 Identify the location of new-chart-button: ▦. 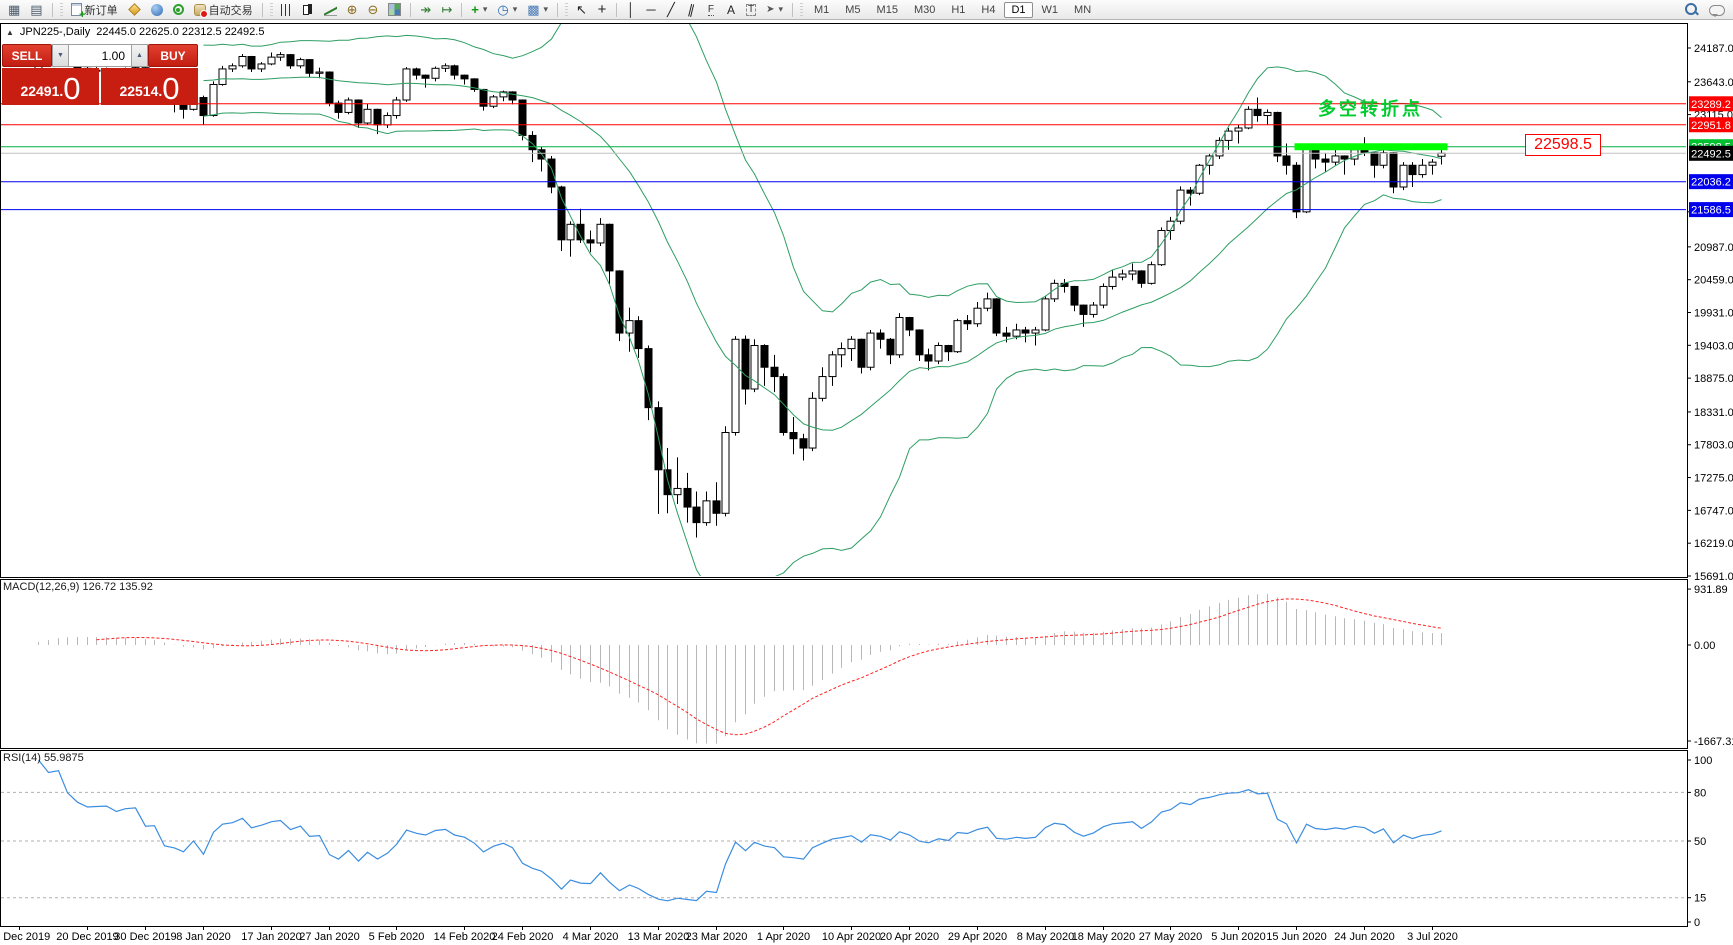
(14, 10).